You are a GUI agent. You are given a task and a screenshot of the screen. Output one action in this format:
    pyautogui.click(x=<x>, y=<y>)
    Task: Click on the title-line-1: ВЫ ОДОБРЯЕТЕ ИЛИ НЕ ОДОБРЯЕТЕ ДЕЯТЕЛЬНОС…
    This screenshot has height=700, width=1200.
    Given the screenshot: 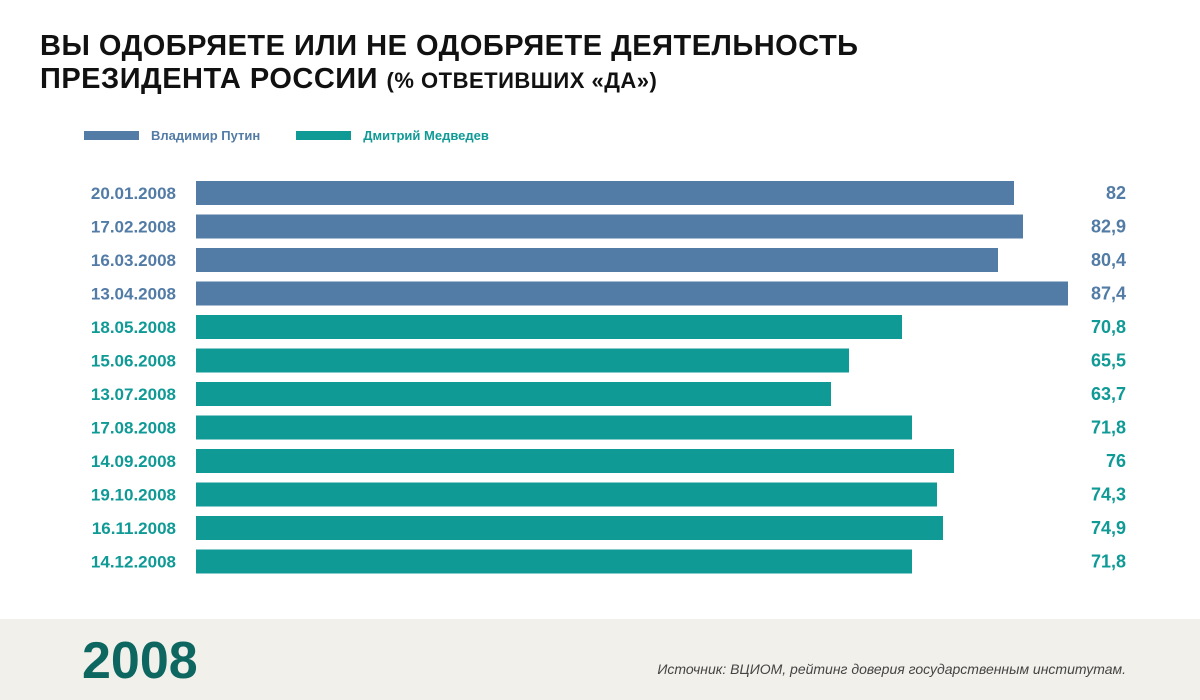 What is the action you would take?
    pyautogui.click(x=449, y=46)
    